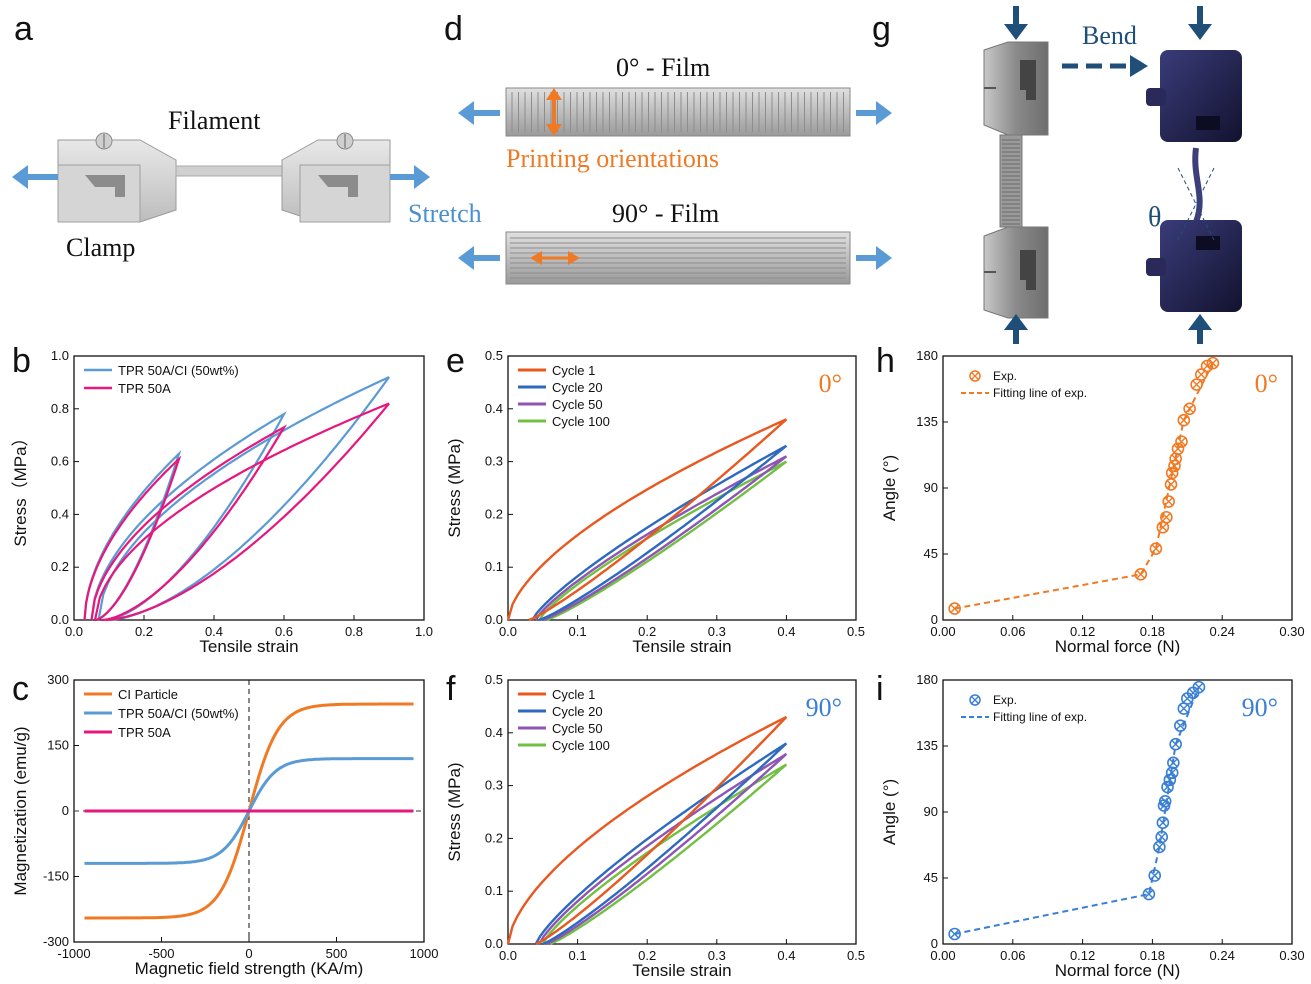  What do you see at coordinates (248, 953) in the screenshot?
I see `x-tick-label: 0` at bounding box center [248, 953].